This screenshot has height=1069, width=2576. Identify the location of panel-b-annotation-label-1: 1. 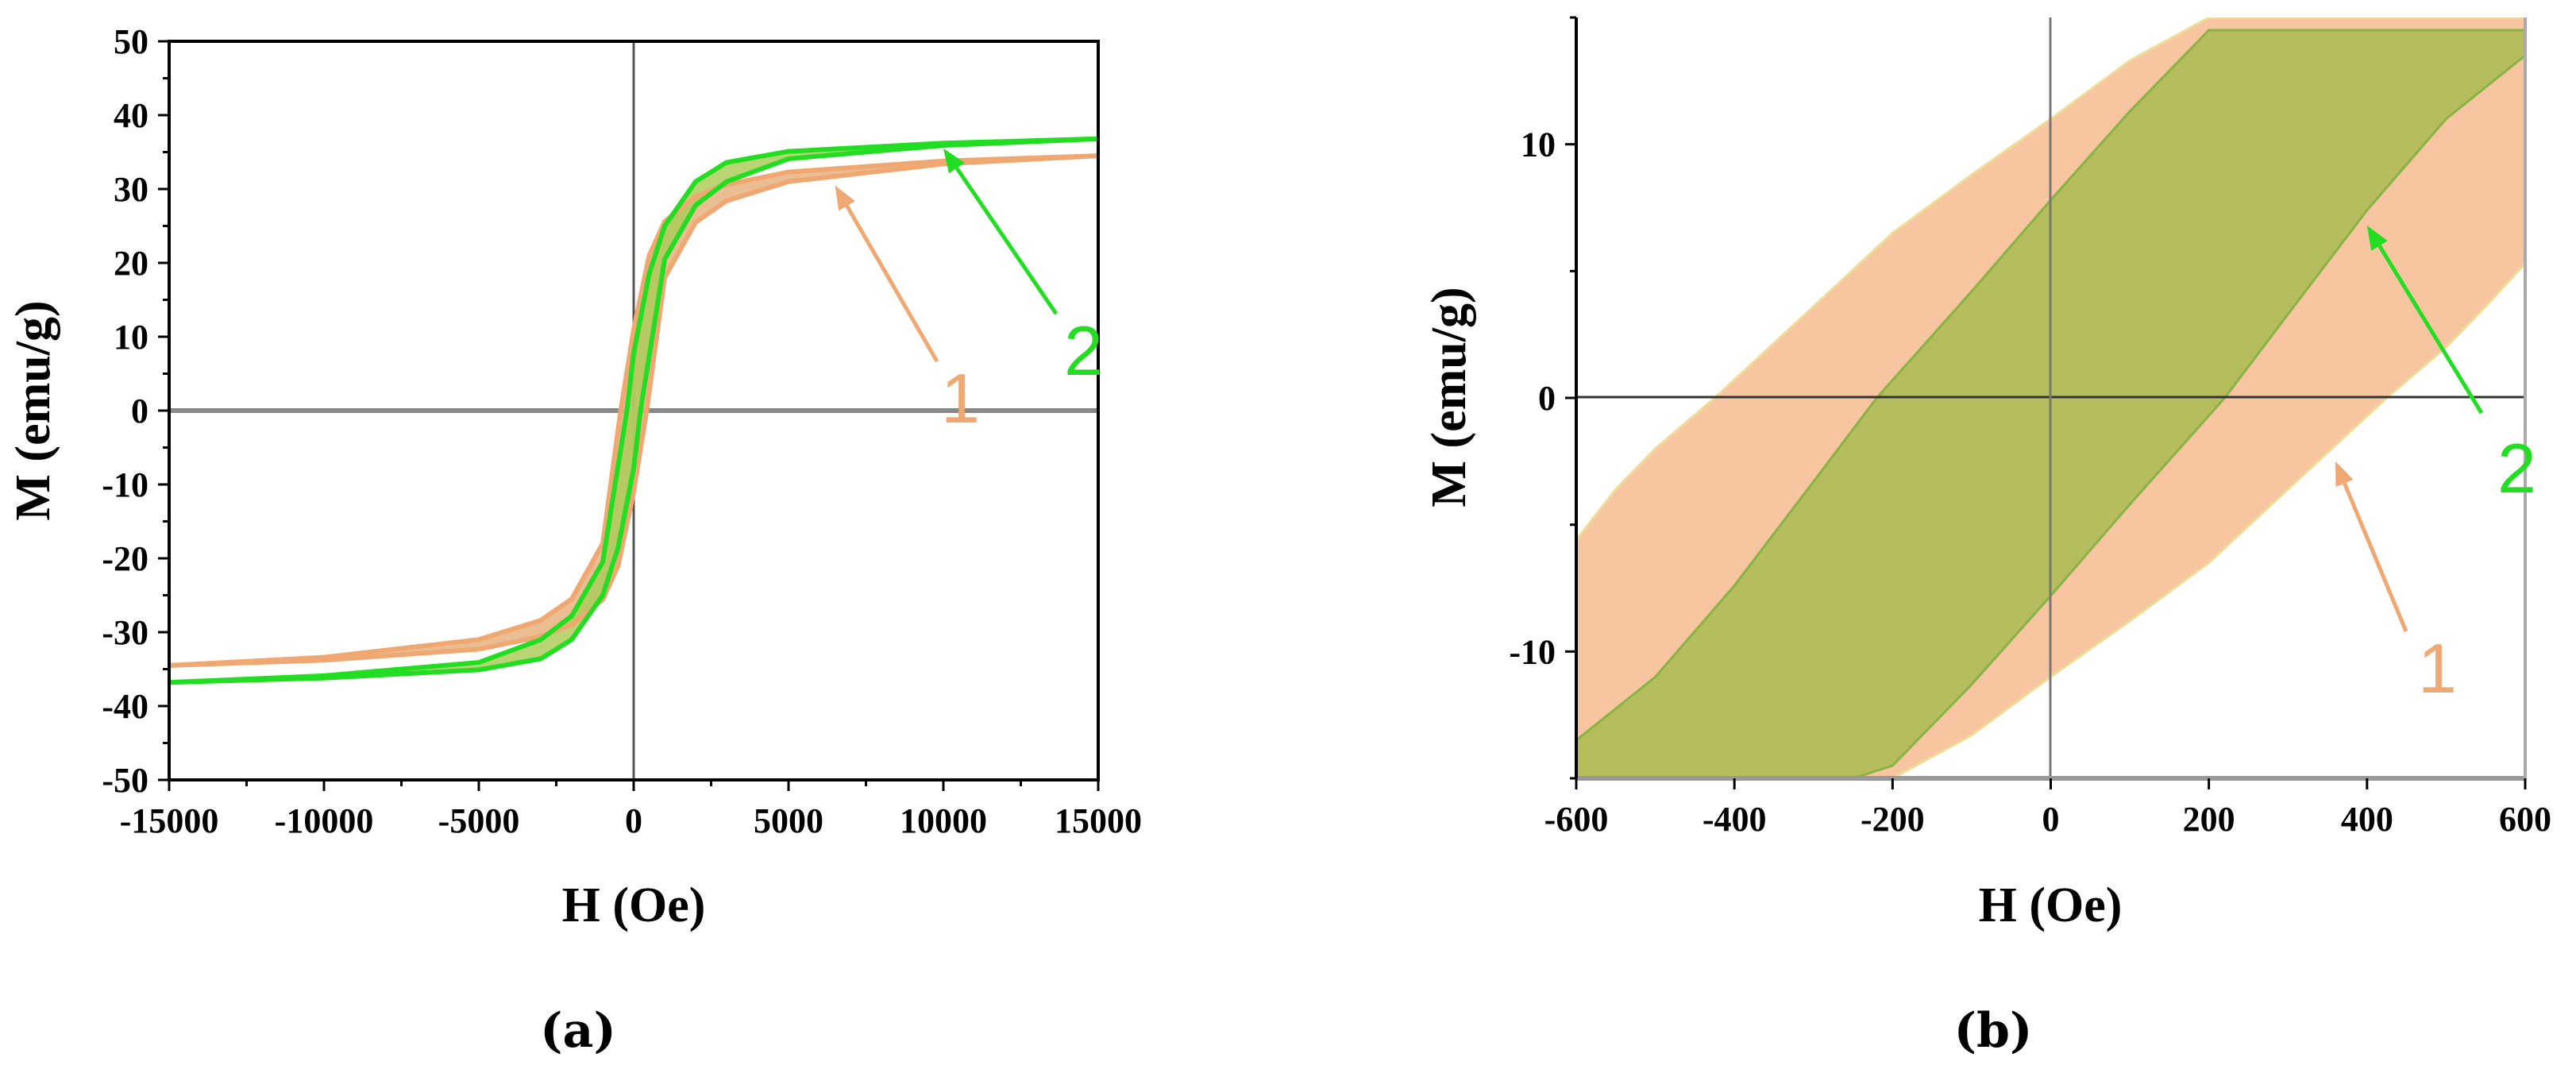
(2437, 668).